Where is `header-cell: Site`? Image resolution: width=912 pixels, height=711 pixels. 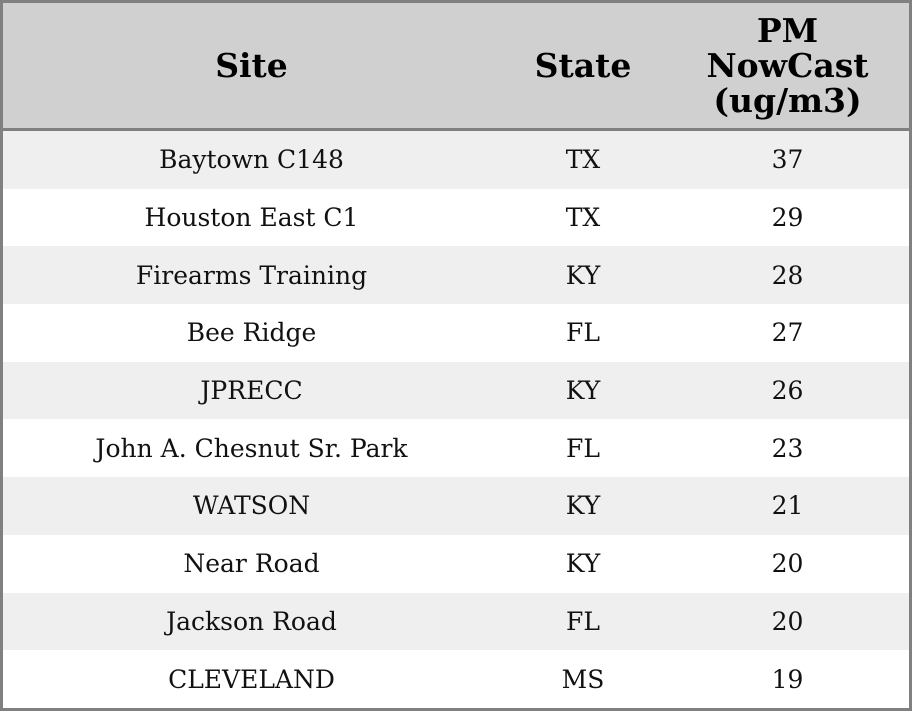 header-cell: Site is located at coordinates (251, 65).